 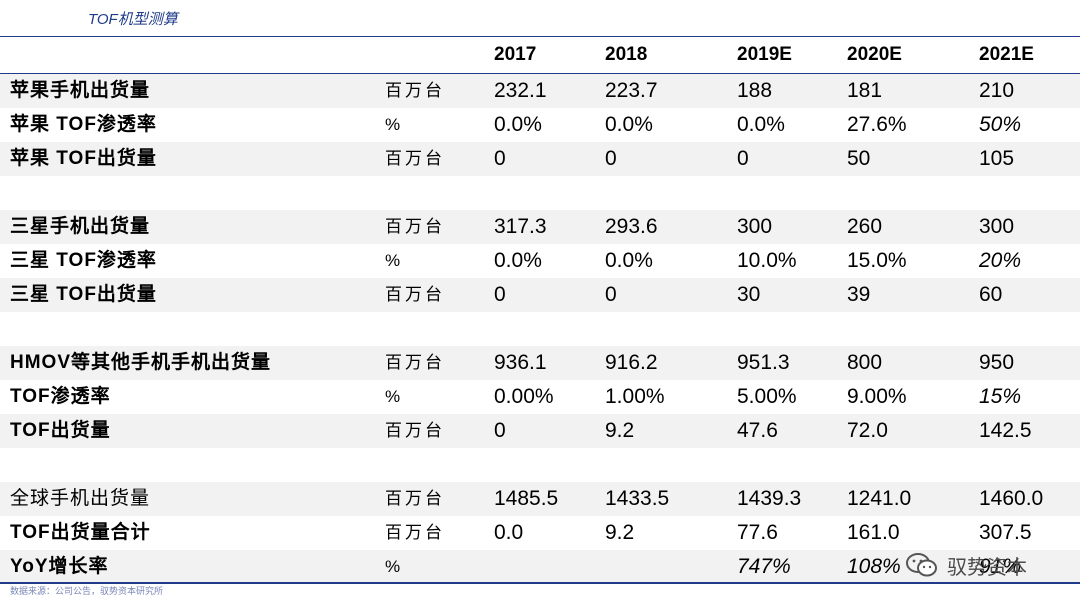 What do you see at coordinates (865, 362) in the screenshot?
I see `cell-2020e: 800` at bounding box center [865, 362].